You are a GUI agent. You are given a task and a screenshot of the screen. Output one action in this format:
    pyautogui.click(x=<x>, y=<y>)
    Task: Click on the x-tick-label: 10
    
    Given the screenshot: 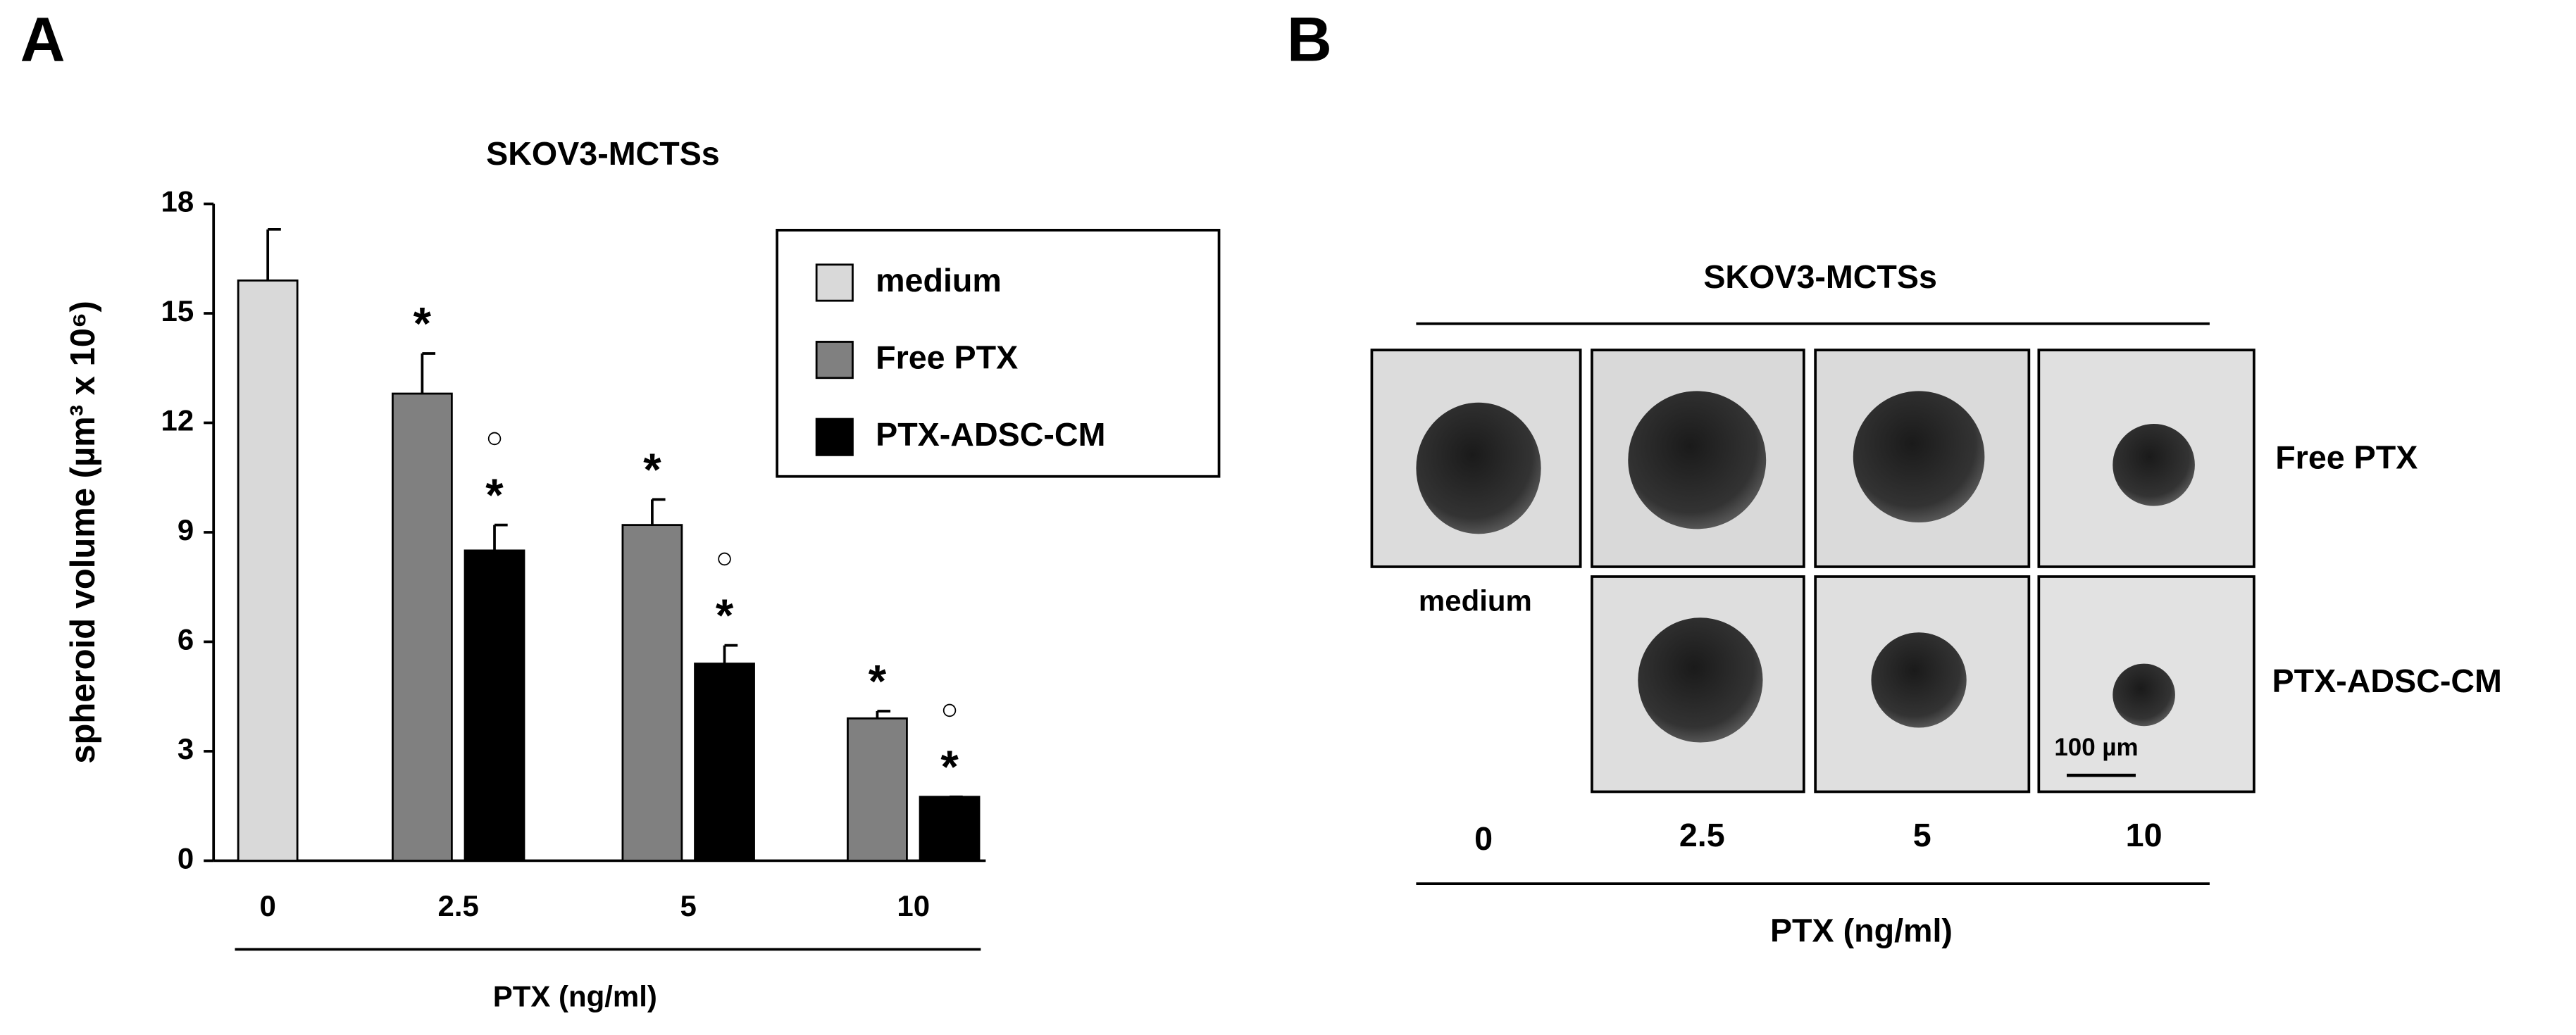 What is the action you would take?
    pyautogui.click(x=913, y=905)
    